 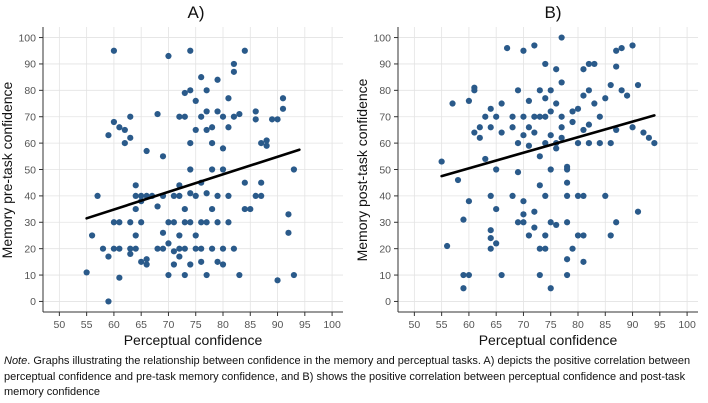 What do you see at coordinates (30, 249) in the screenshot?
I see `panel-a-y-tick-label-20: 20` at bounding box center [30, 249].